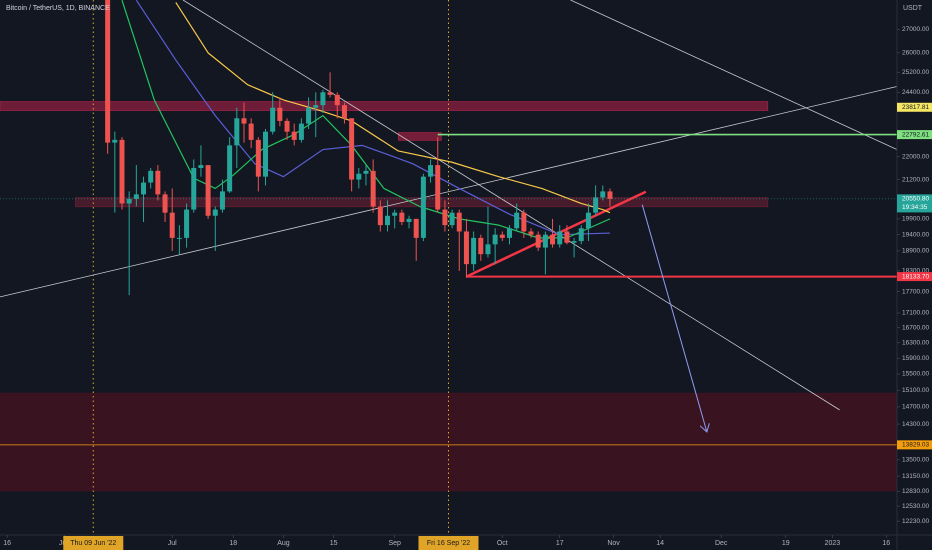  I want to click on price-label: 18133.70, so click(915, 276).